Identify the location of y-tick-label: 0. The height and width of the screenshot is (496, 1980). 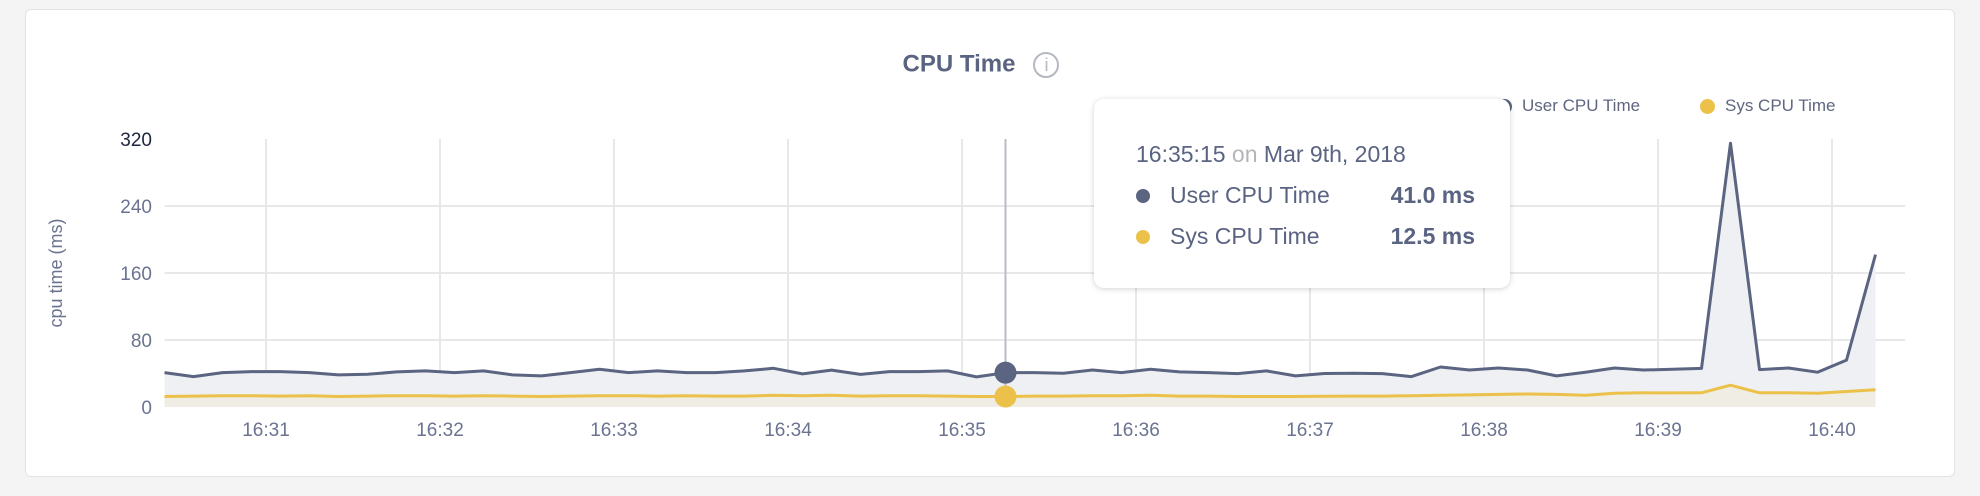
(146, 408).